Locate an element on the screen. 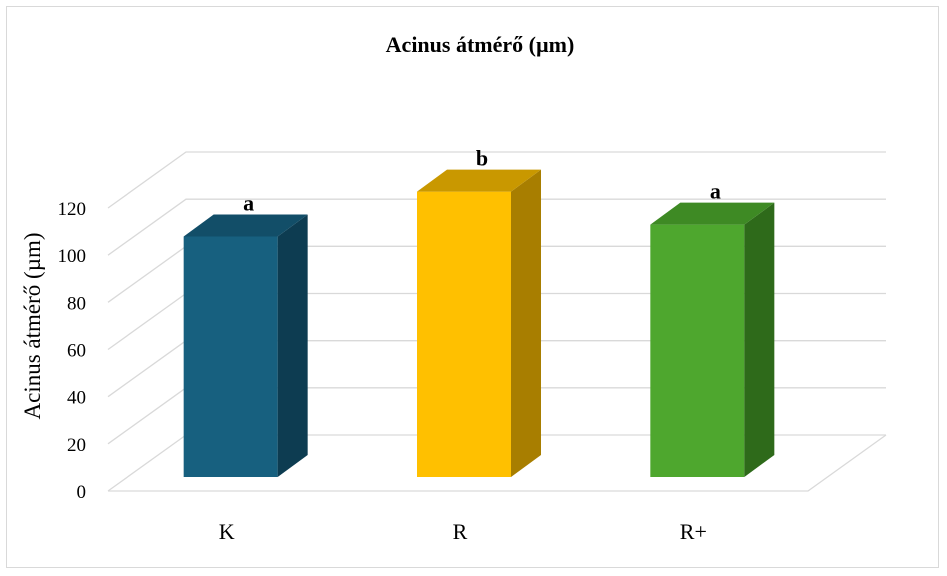 Image resolution: width=947 pixels, height=576 pixels. y-axis-label: Acinus átmérő (µm) is located at coordinates (32, 326).